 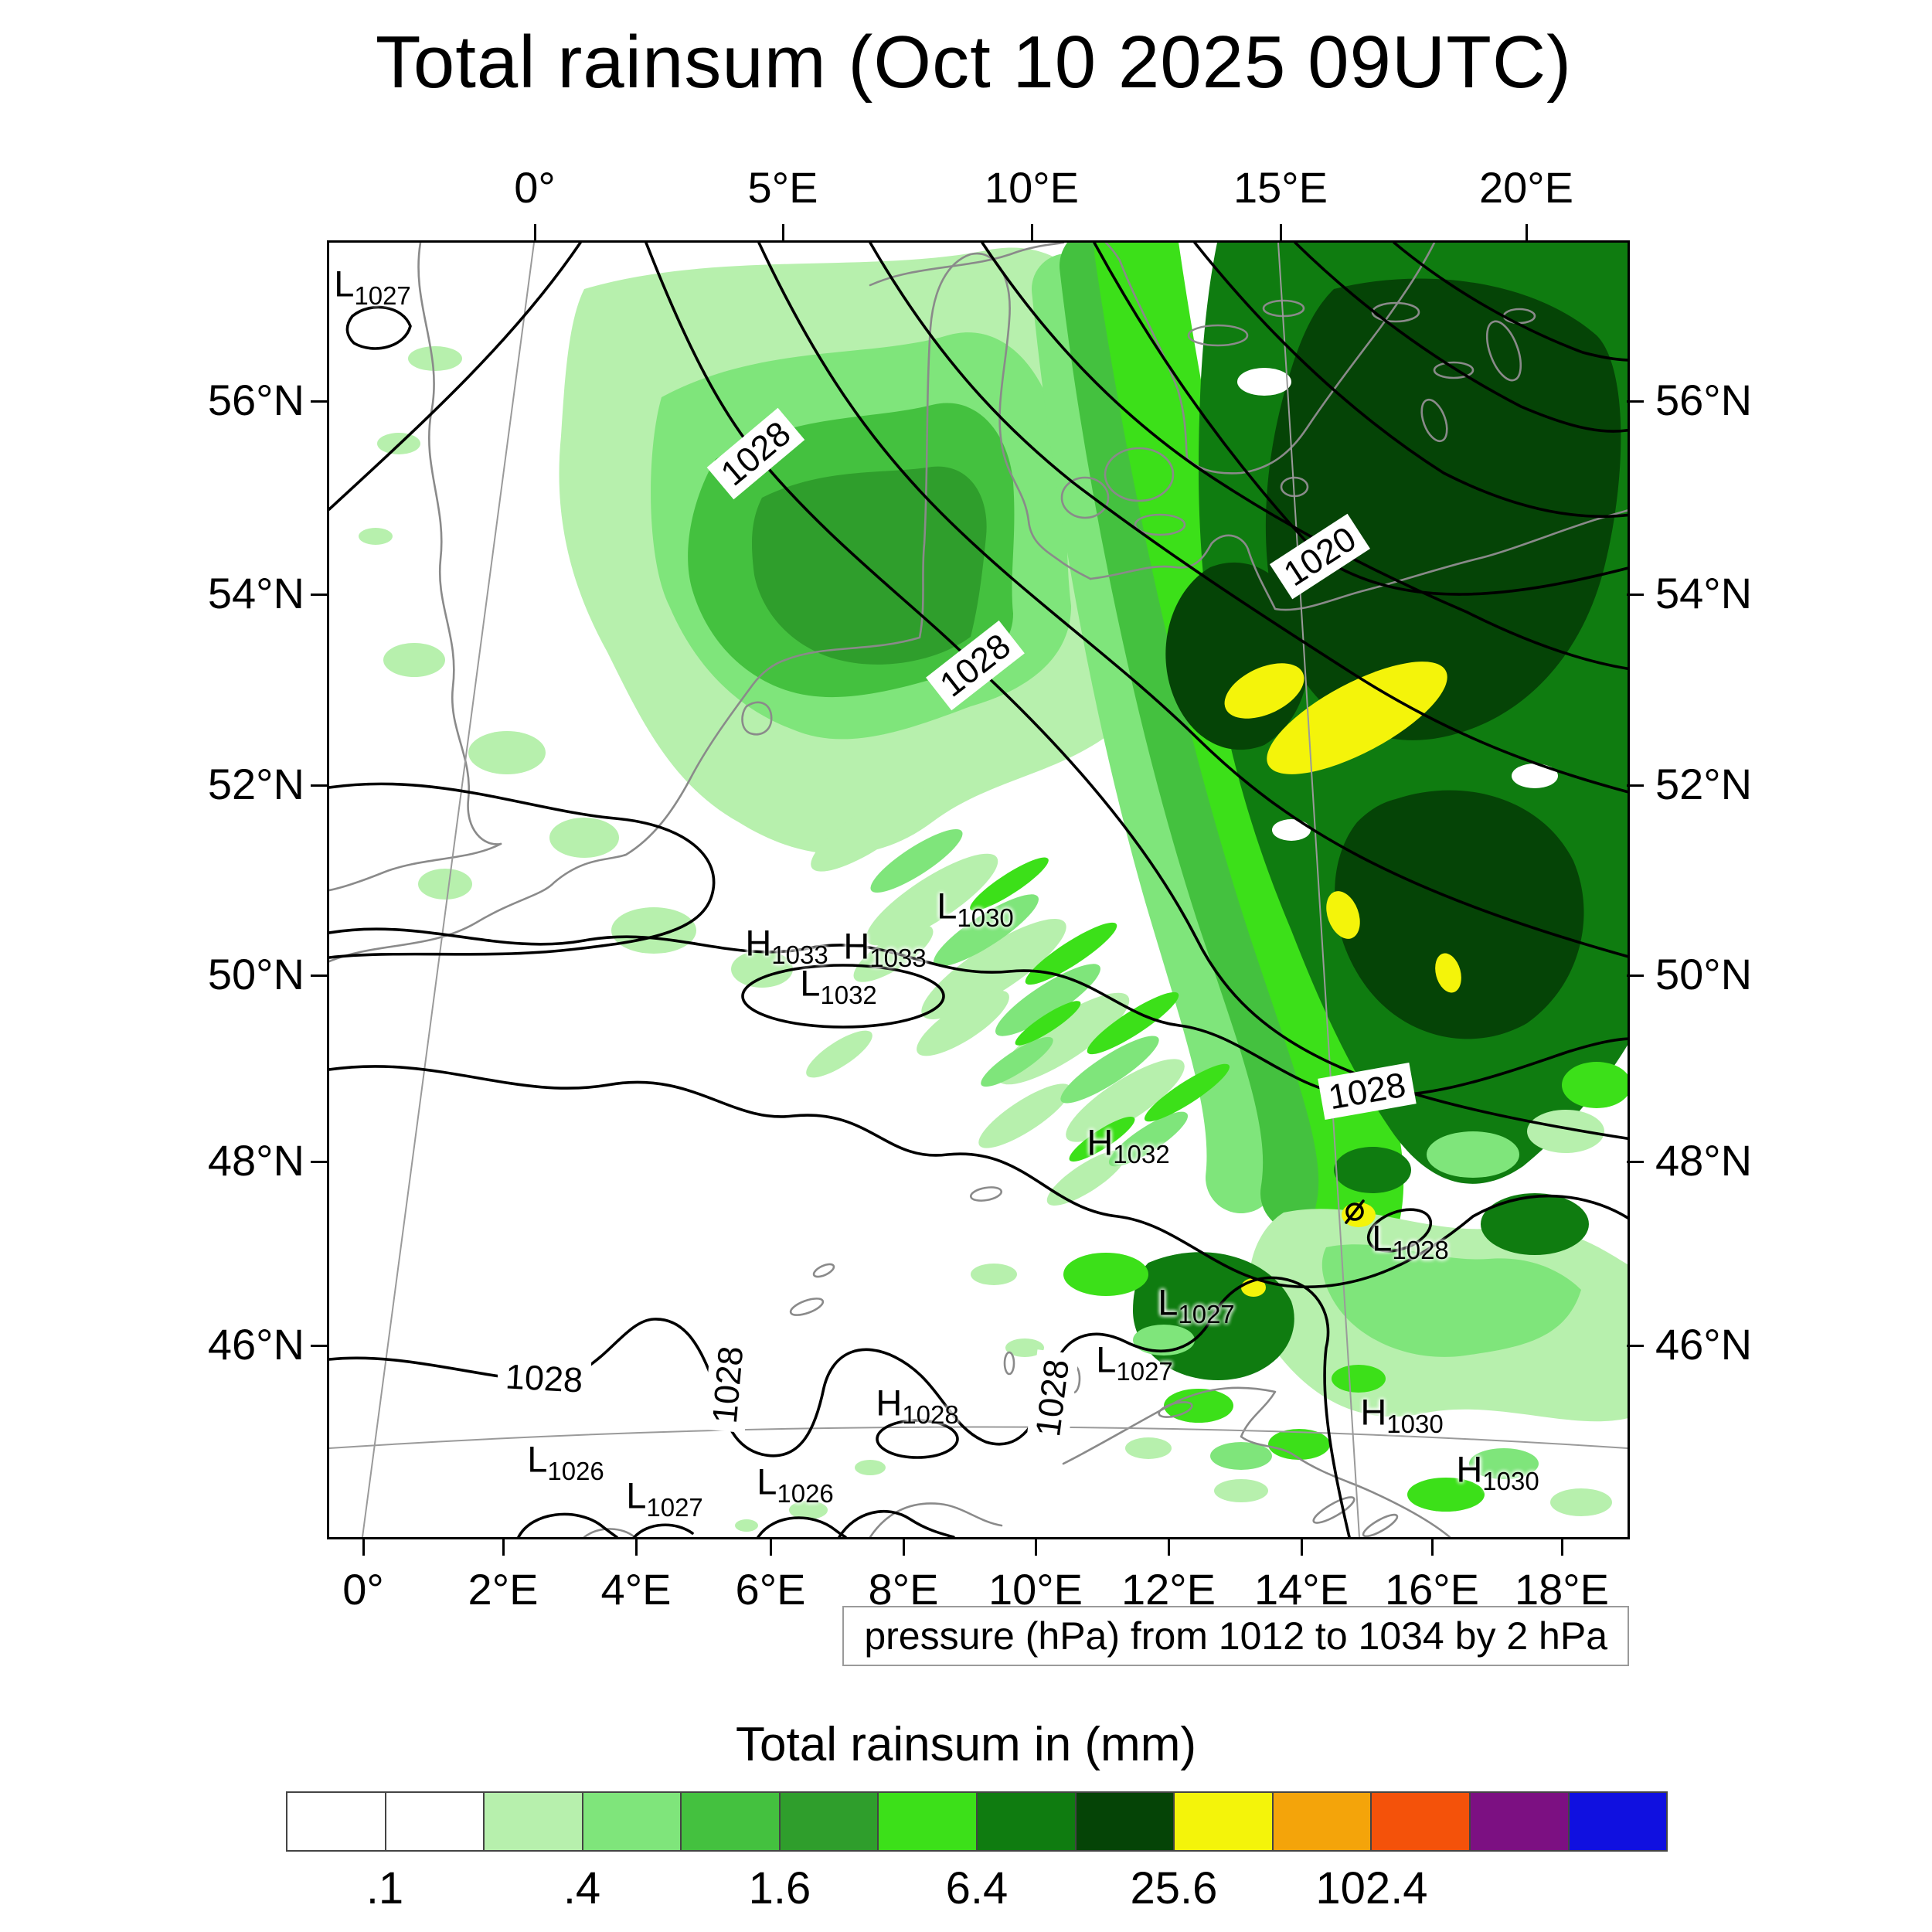 What do you see at coordinates (838, 986) in the screenshot?
I see `pressure-center: L1032` at bounding box center [838, 986].